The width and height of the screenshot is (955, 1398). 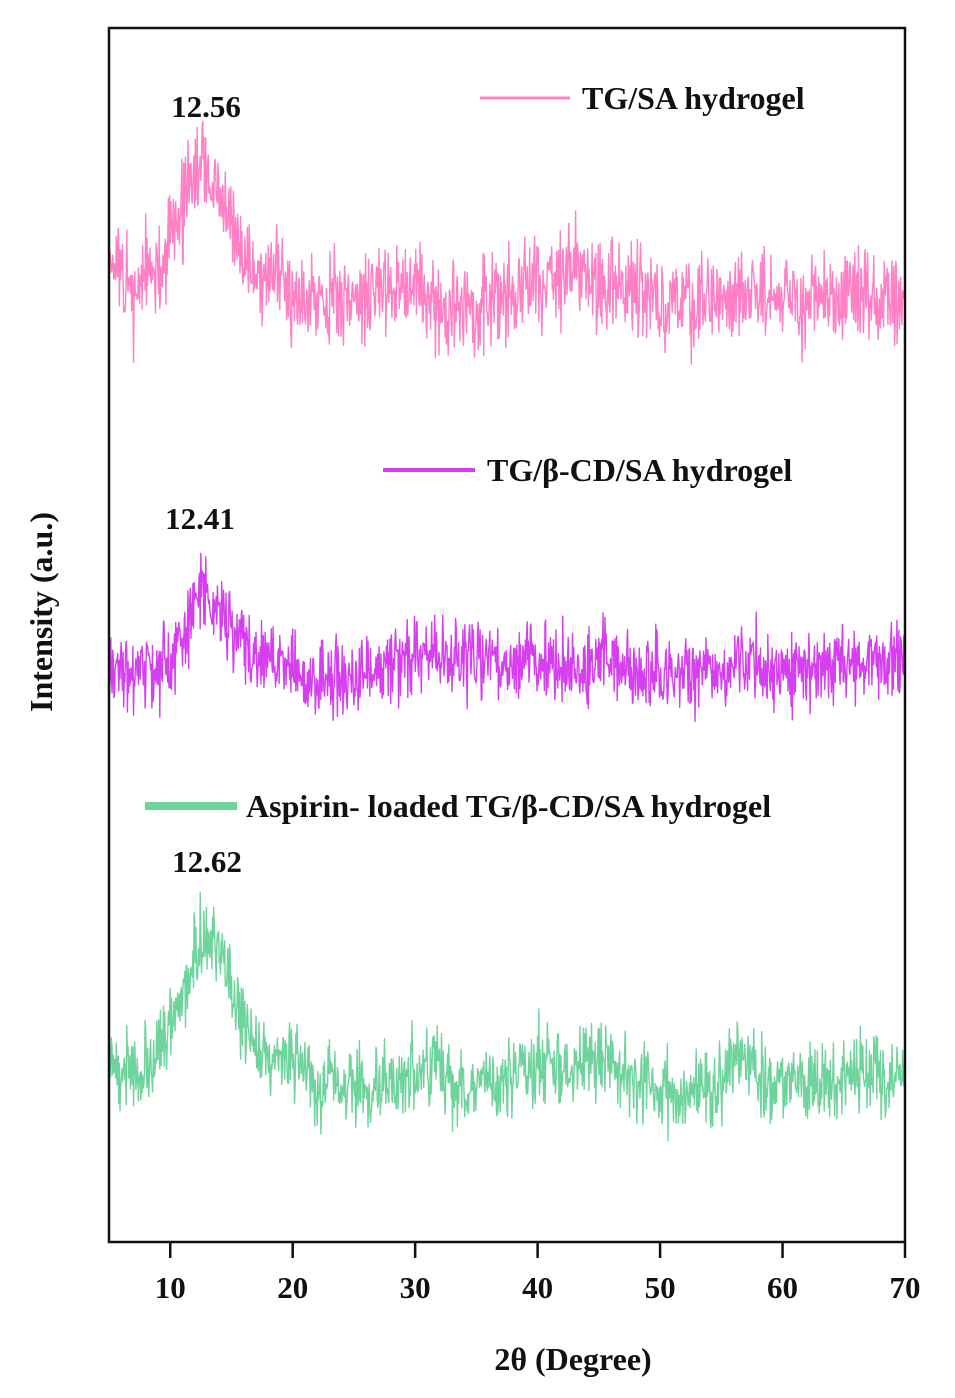 I want to click on legend-label-2: Aspirin- loaded TG/β-CD/SA hydrogel, so click(x=508, y=806).